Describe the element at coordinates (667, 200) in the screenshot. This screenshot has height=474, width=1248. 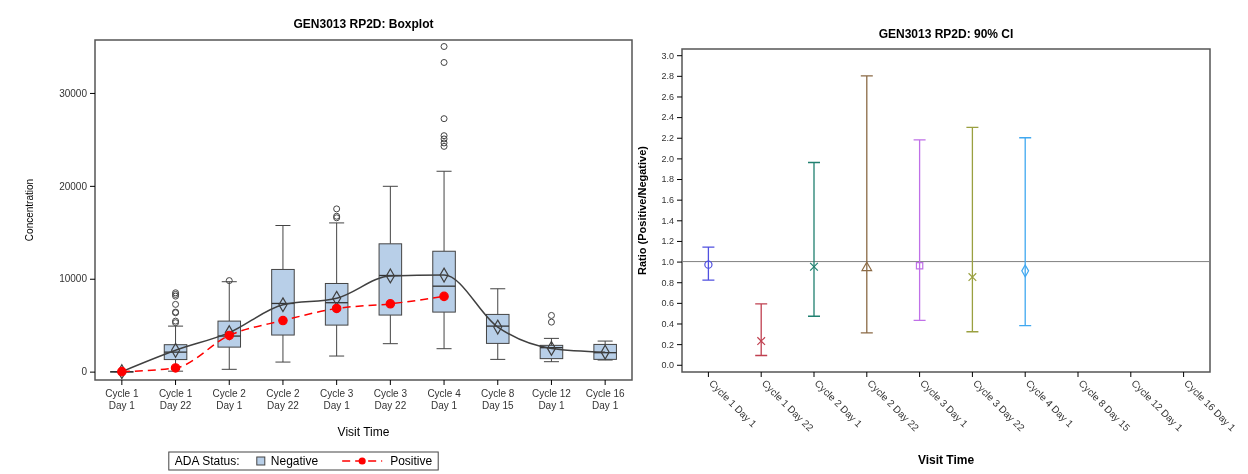
I see `y-tick-label: 1.6` at that location.